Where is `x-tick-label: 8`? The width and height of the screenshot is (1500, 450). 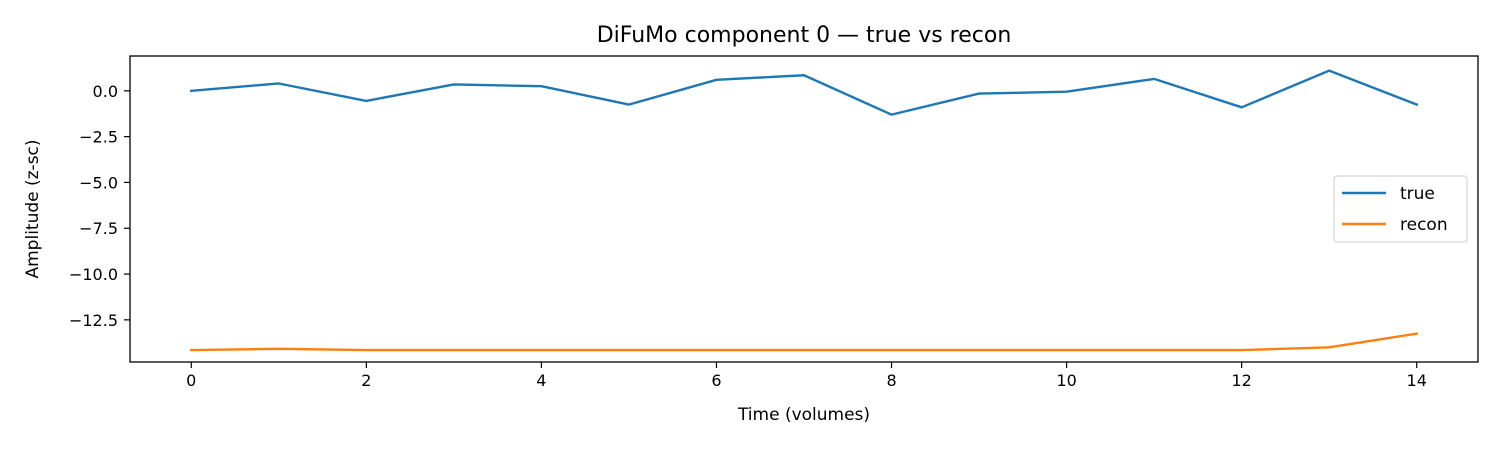
x-tick-label: 8 is located at coordinates (891, 380).